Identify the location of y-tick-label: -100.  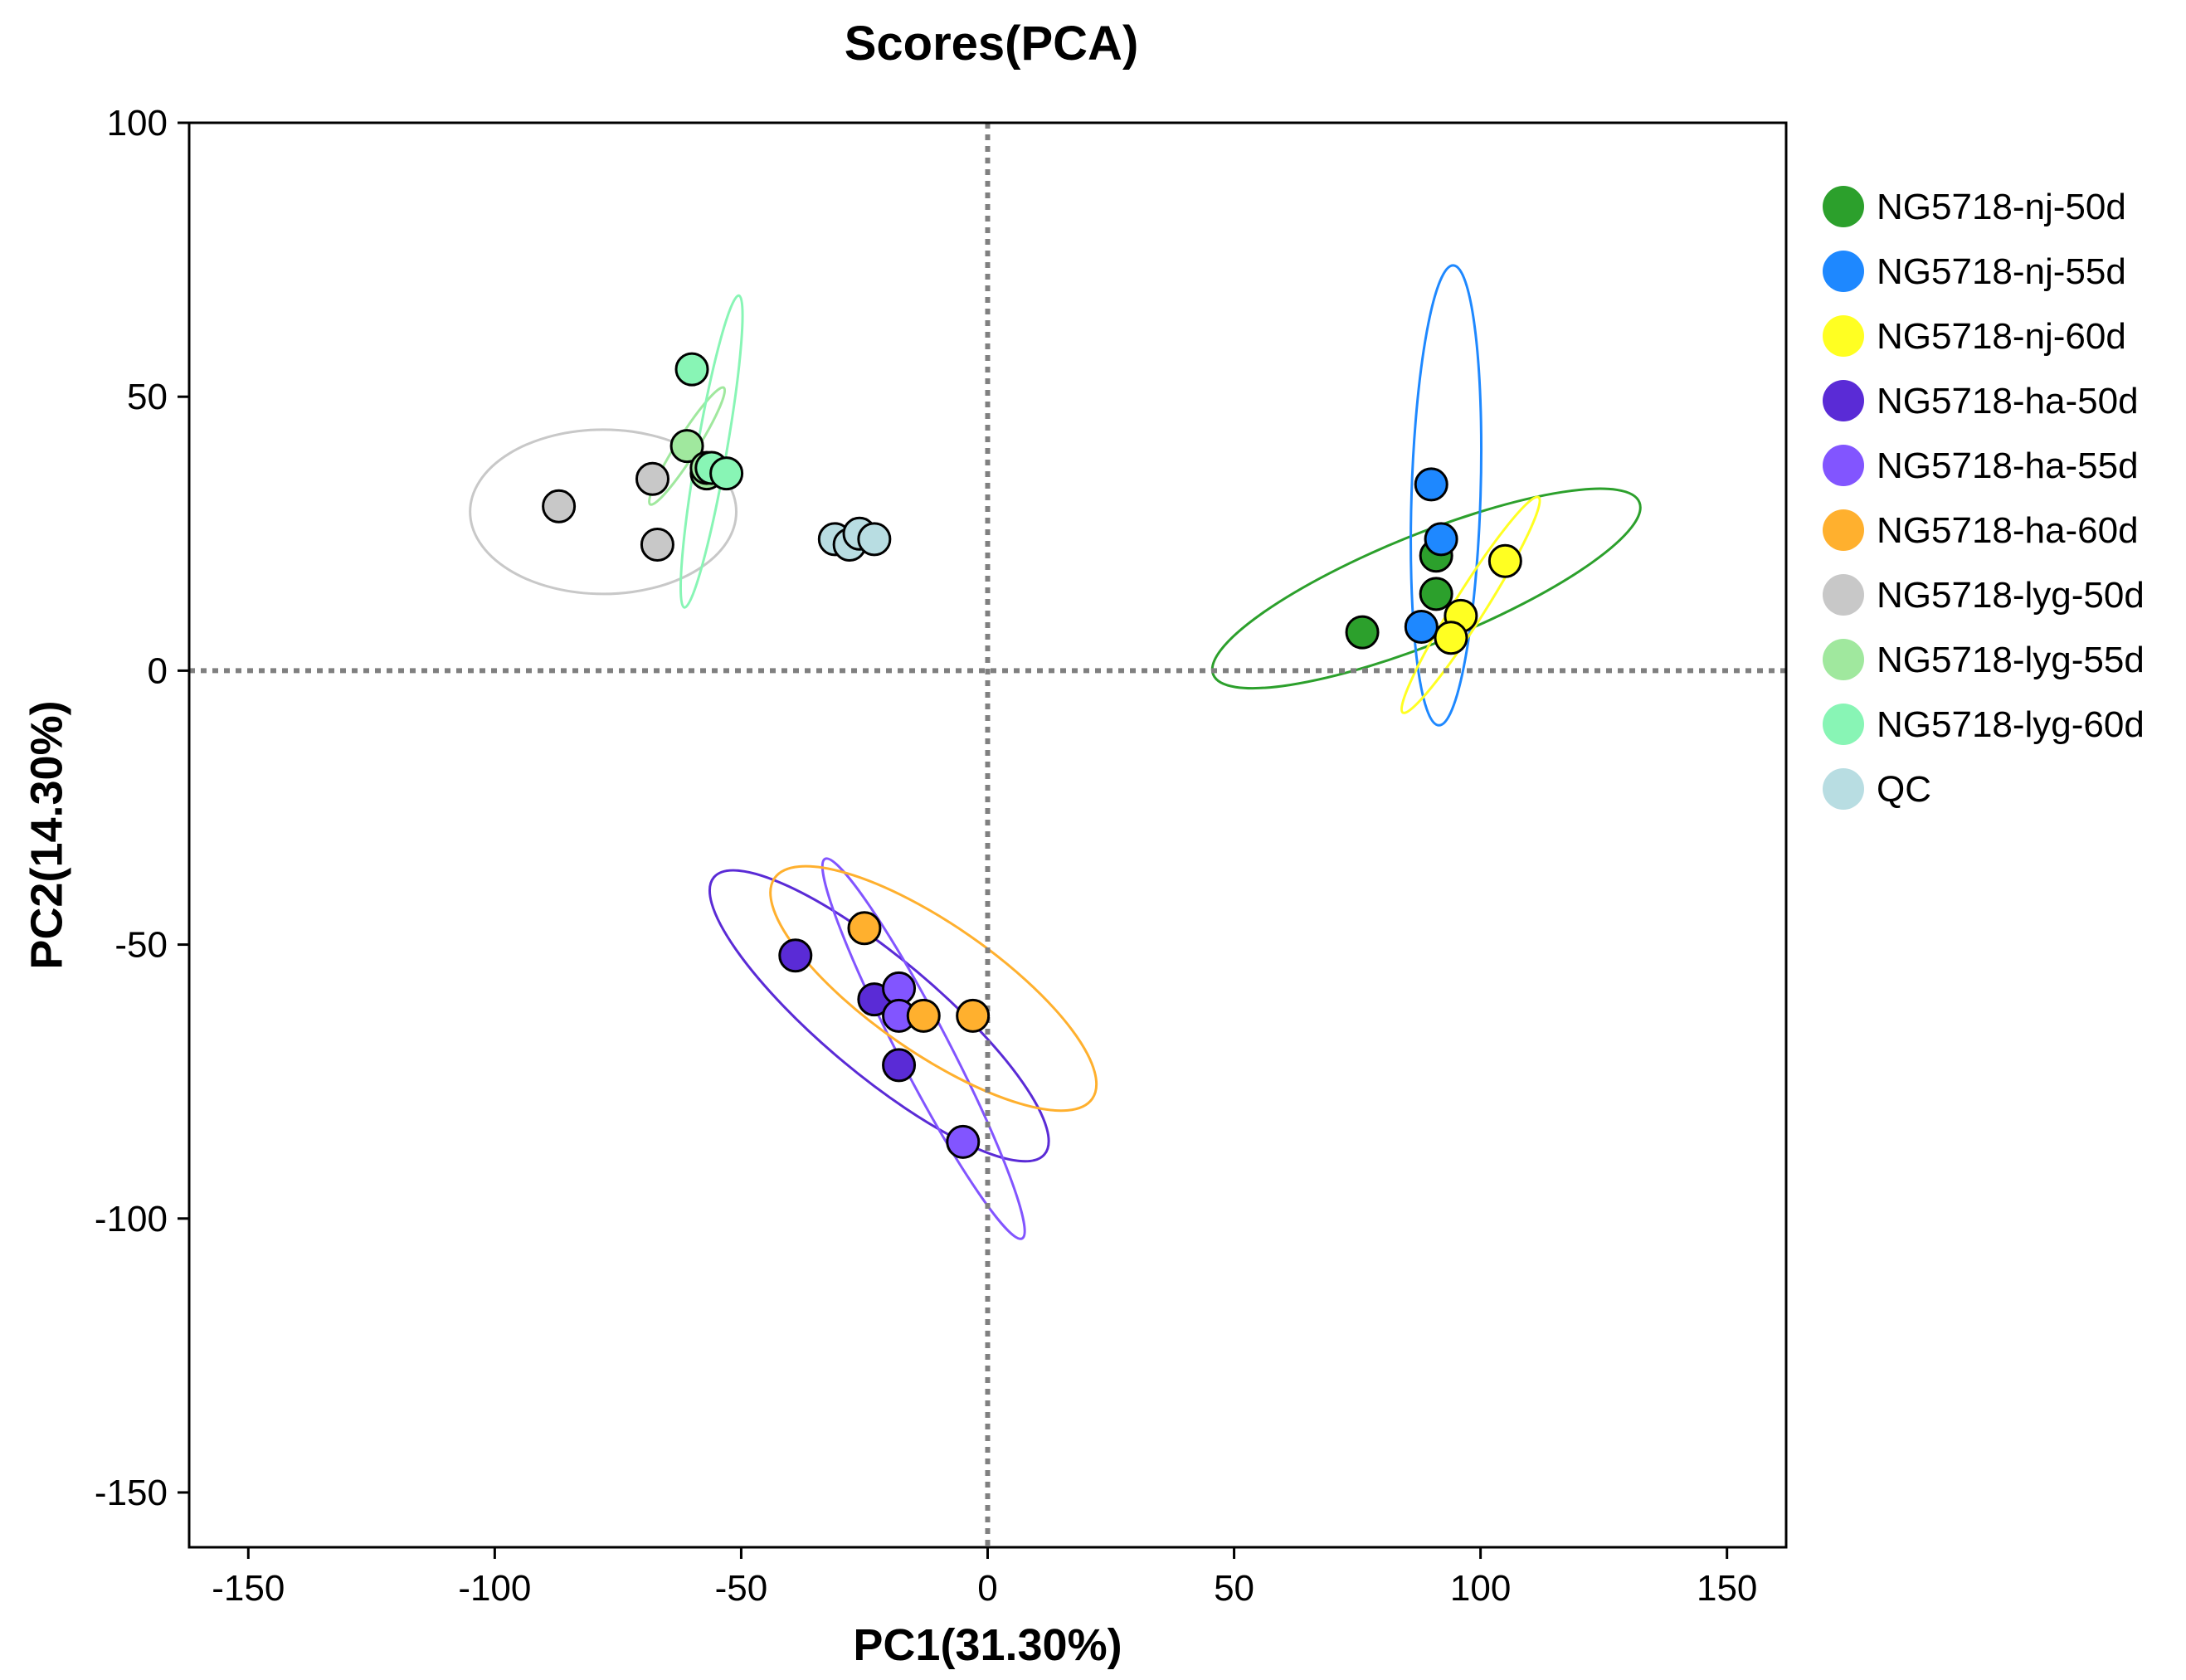
(131, 1219).